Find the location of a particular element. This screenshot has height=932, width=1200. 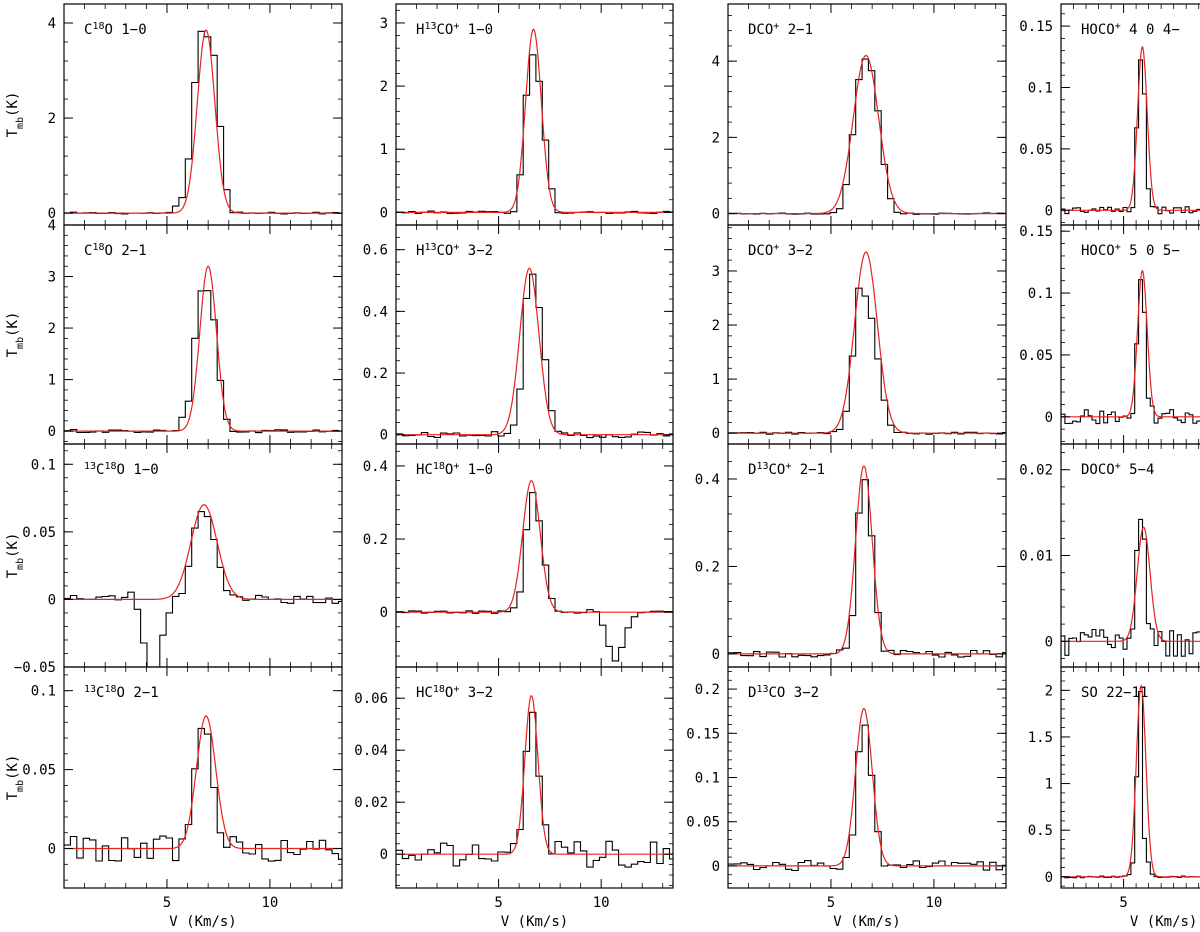

panel-label: DOCO+ 5−4 is located at coordinates (1117, 470).